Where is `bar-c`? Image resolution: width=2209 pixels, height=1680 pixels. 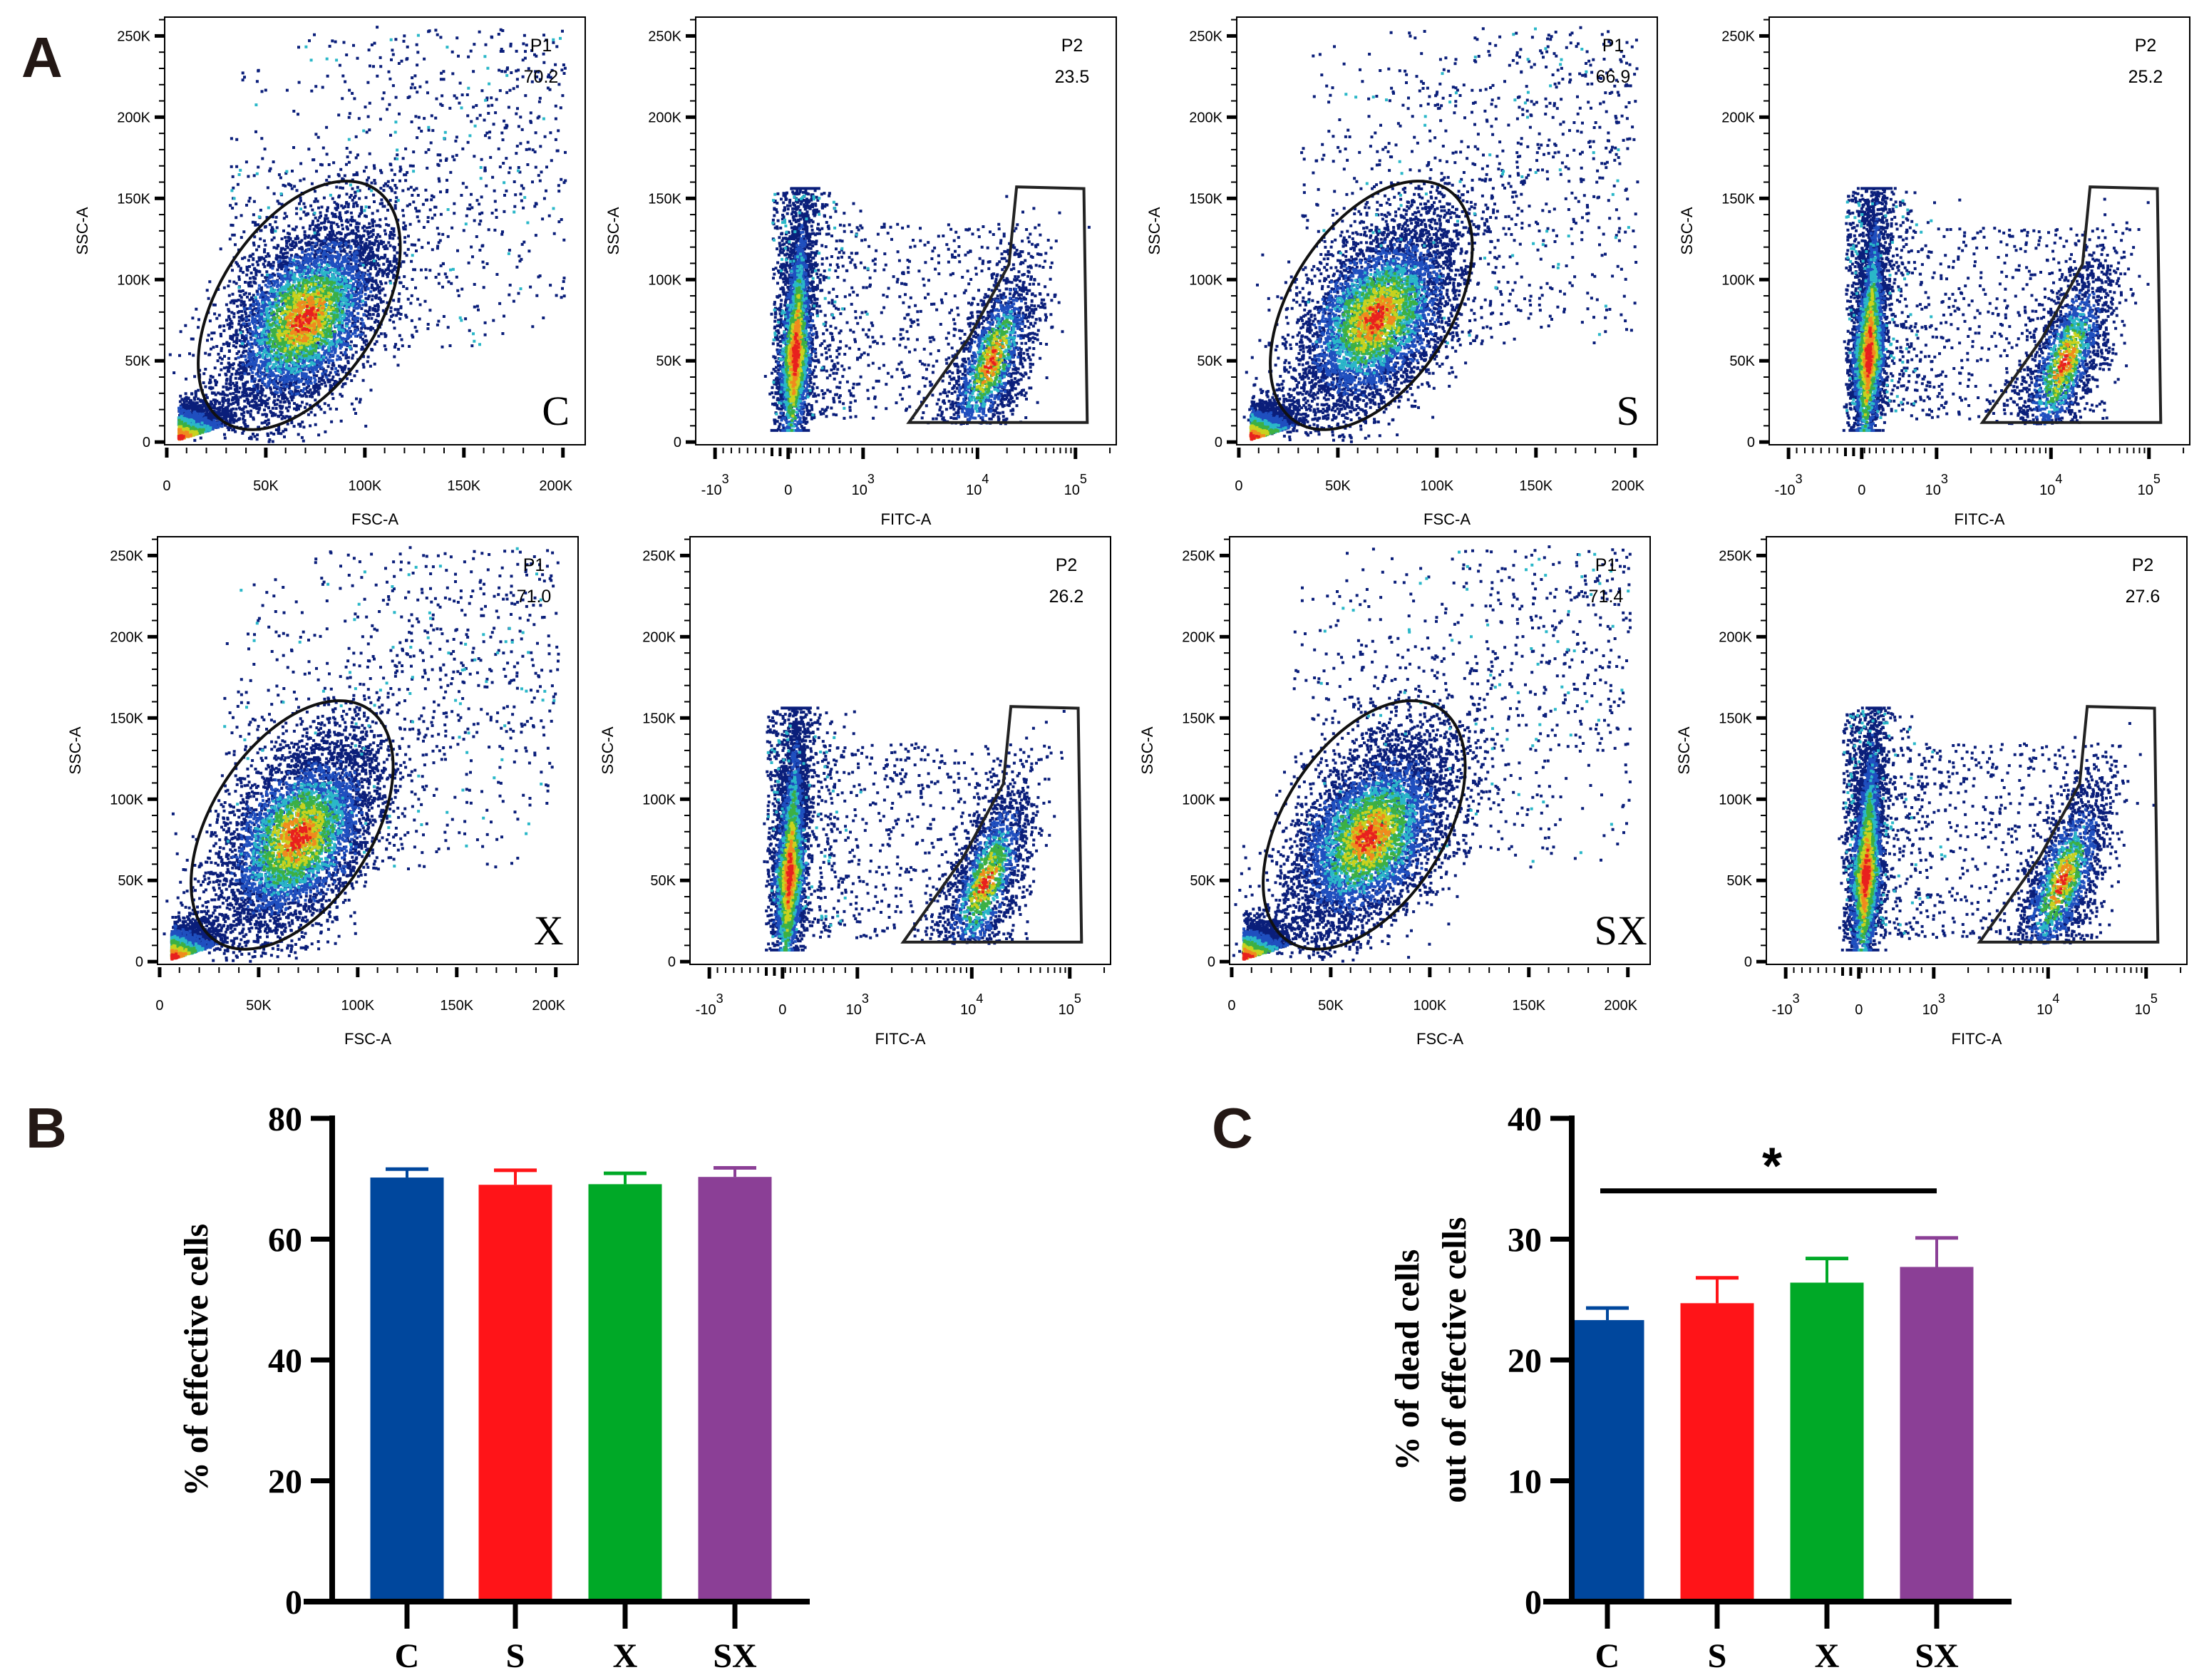
bar-c is located at coordinates (1607, 1461).